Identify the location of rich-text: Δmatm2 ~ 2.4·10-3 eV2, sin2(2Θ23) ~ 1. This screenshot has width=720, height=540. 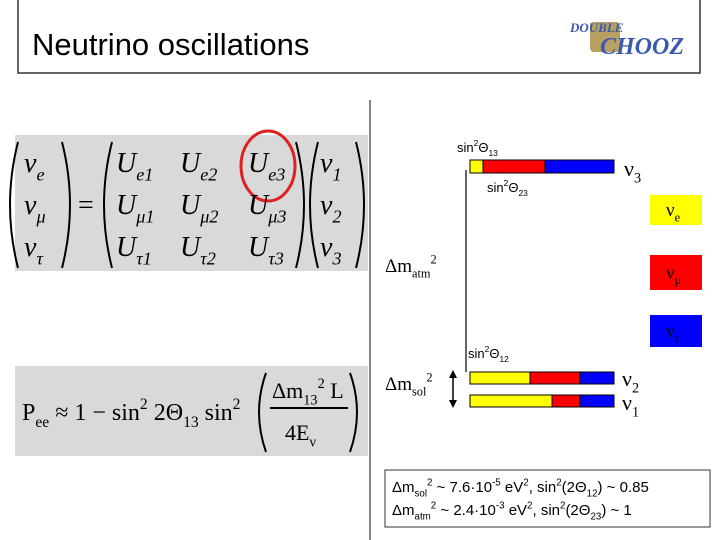
(512, 511).